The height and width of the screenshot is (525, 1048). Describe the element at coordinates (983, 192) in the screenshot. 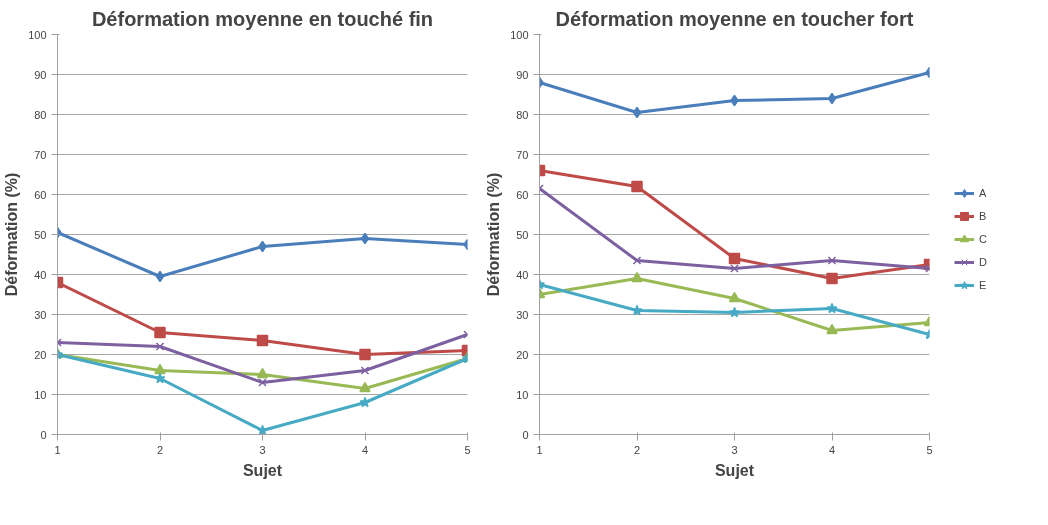

I see `legend-label: A` at that location.